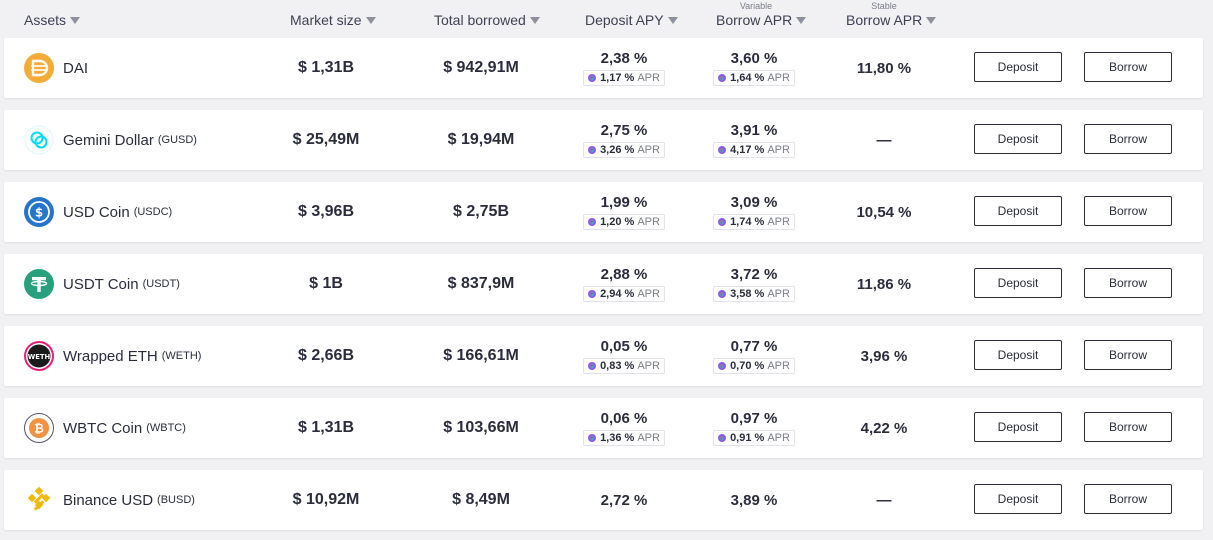 This screenshot has height=540, width=1213. I want to click on gusd-icon, so click(39, 140).